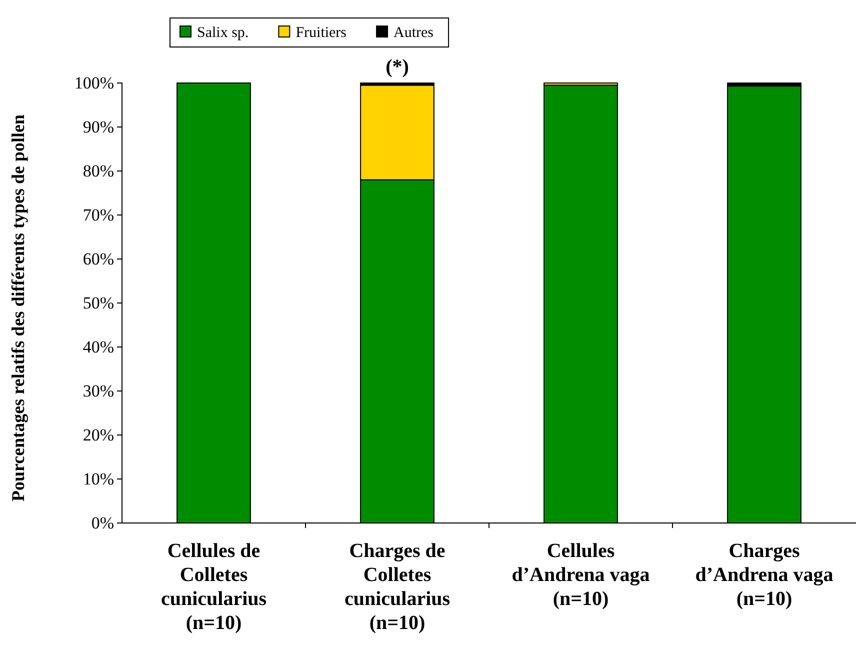 The height and width of the screenshot is (646, 856). What do you see at coordinates (98, 434) in the screenshot?
I see `y-tick-label: 20%` at bounding box center [98, 434].